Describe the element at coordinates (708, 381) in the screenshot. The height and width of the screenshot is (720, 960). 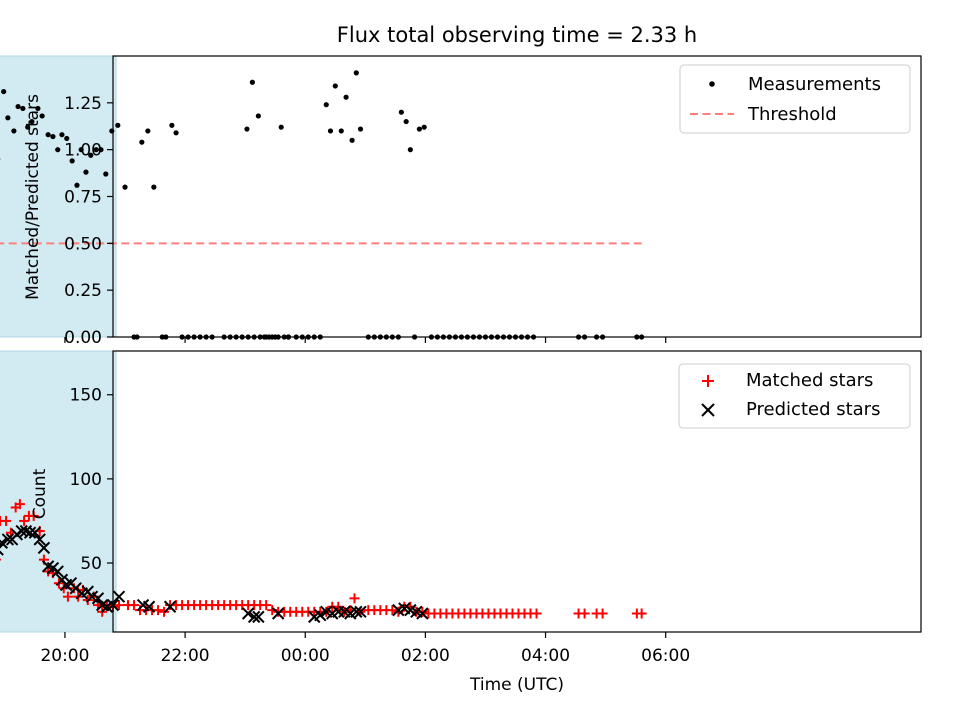
I see `legend-plus-icon` at that location.